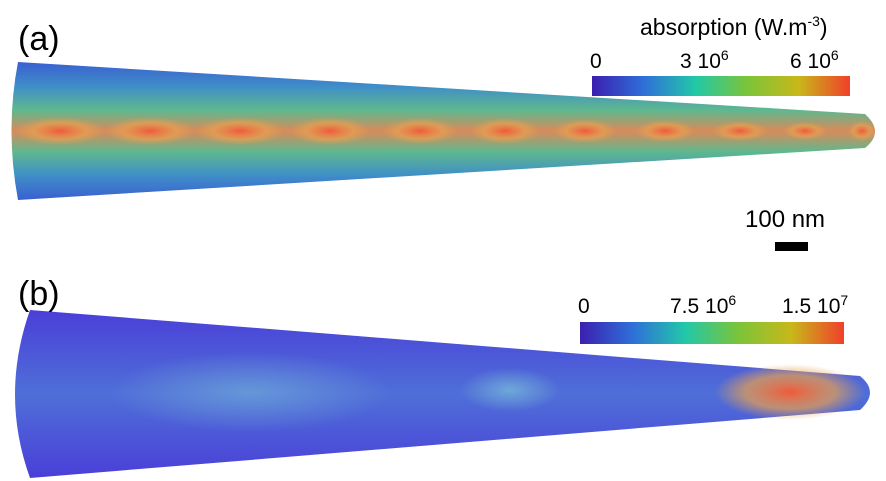 The image size is (886, 481). I want to click on colorbar-tick: 3 106, so click(704, 60).